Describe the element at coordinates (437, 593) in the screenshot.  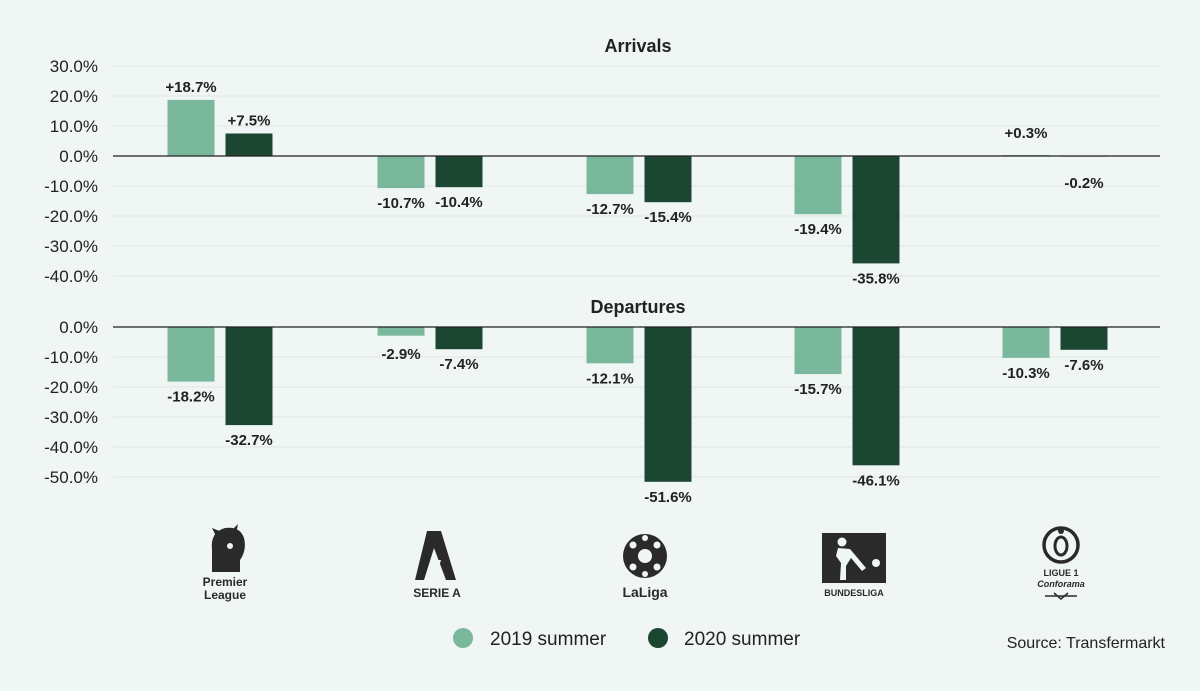
I see `serie-a-logo-text: SERIE A` at that location.